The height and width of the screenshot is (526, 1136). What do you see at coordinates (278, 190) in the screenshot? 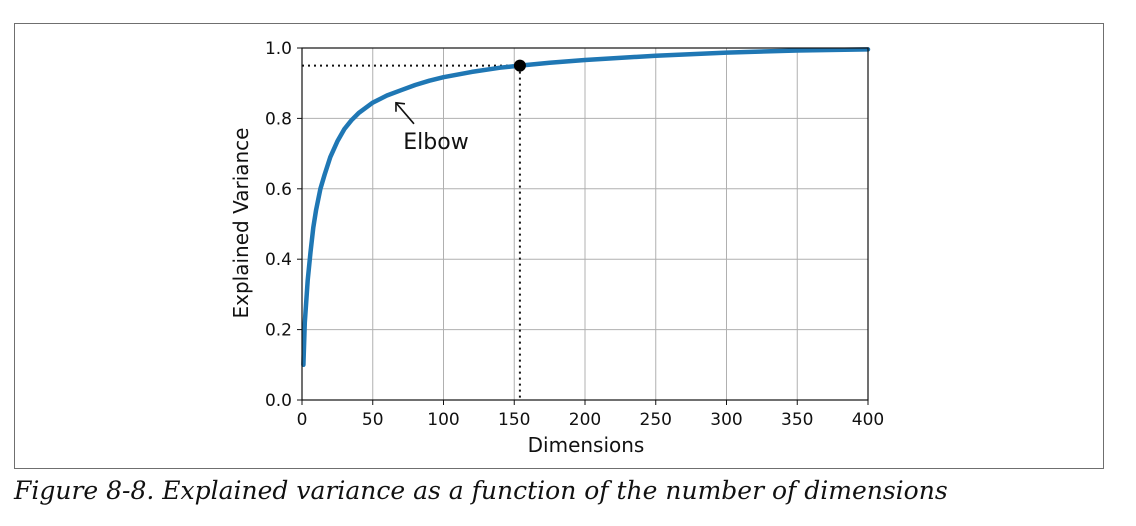
I see `y-tick-label: 0.6` at bounding box center [278, 190].